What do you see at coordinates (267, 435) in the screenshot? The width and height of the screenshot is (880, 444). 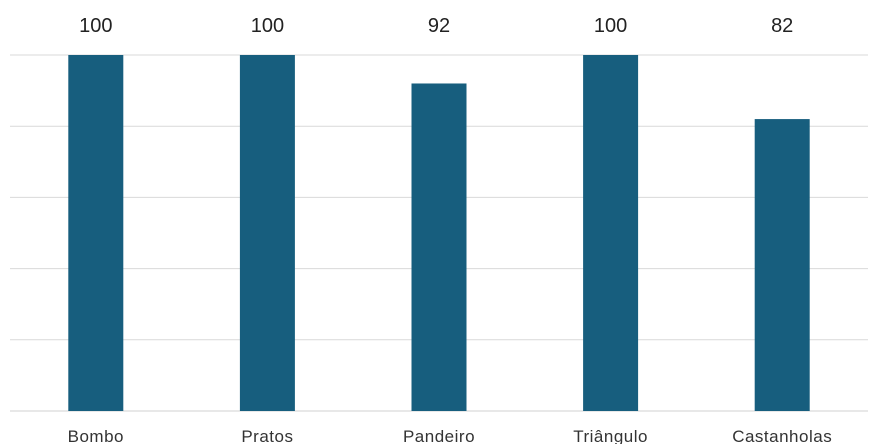 I see `x-tick-label: Pratos` at bounding box center [267, 435].